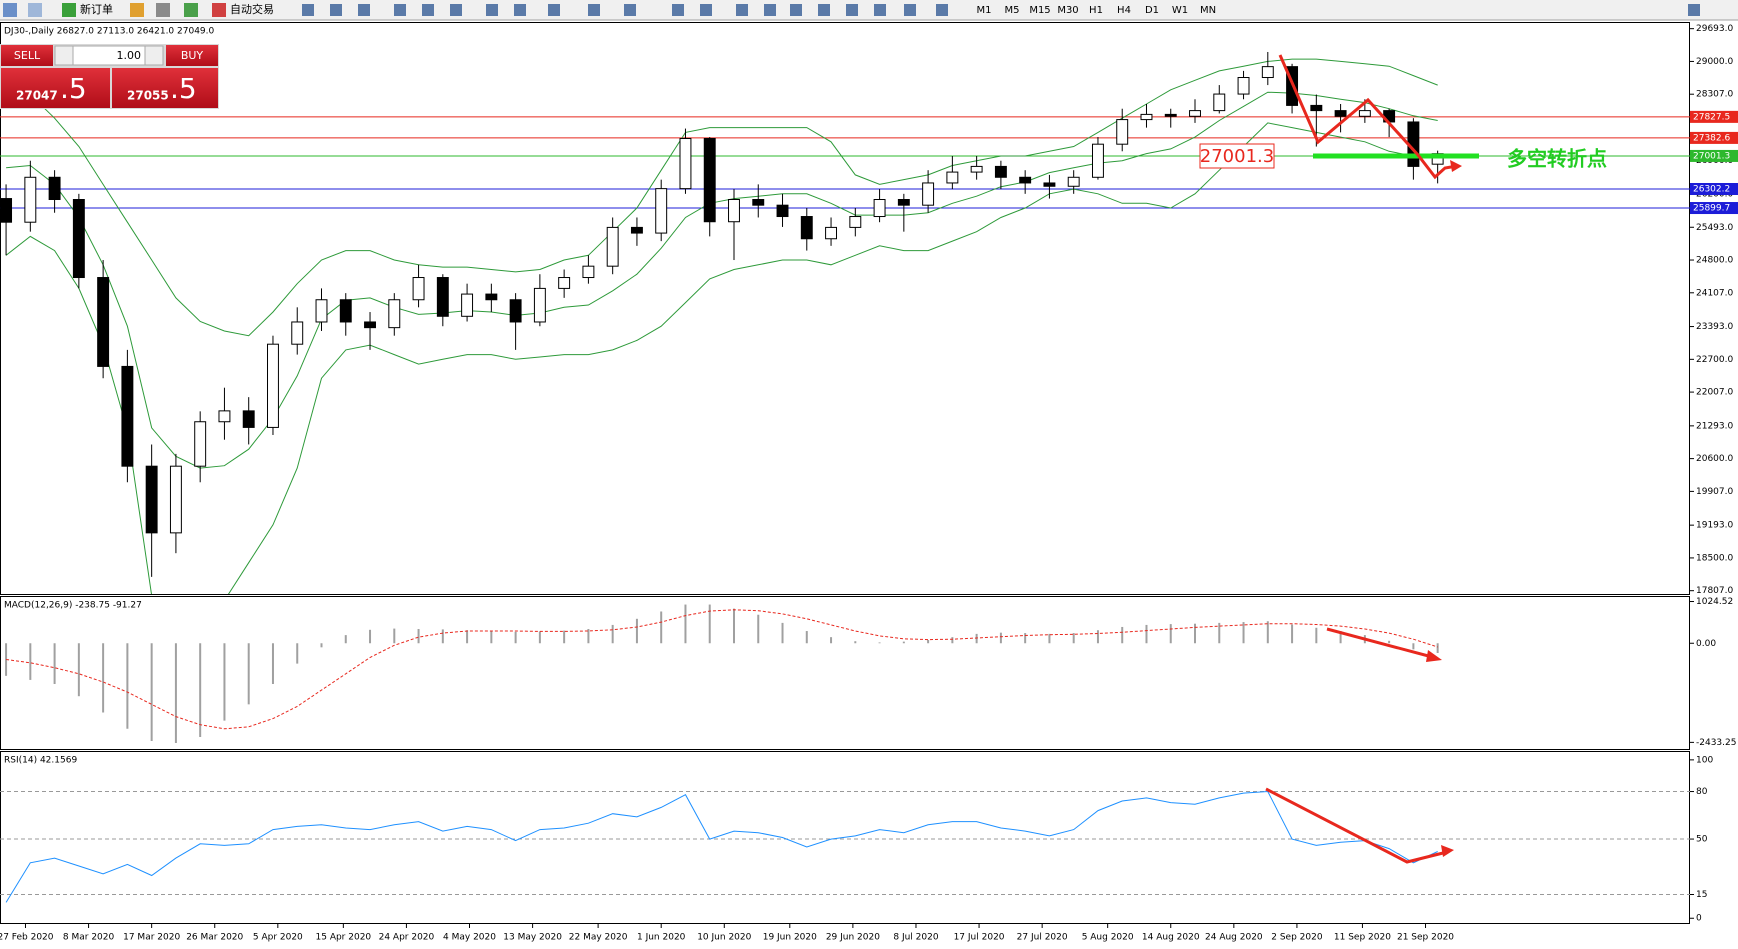 The height and width of the screenshot is (949, 1738). Describe the element at coordinates (183, 88) in the screenshot. I see `buy-fraction: .5` at that location.